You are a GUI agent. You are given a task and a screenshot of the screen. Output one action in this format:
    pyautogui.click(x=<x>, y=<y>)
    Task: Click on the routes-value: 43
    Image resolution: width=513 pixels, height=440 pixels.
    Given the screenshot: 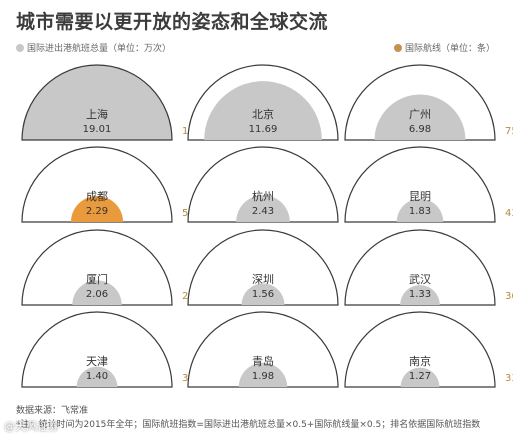 What is the action you would take?
    pyautogui.click(x=509, y=213)
    